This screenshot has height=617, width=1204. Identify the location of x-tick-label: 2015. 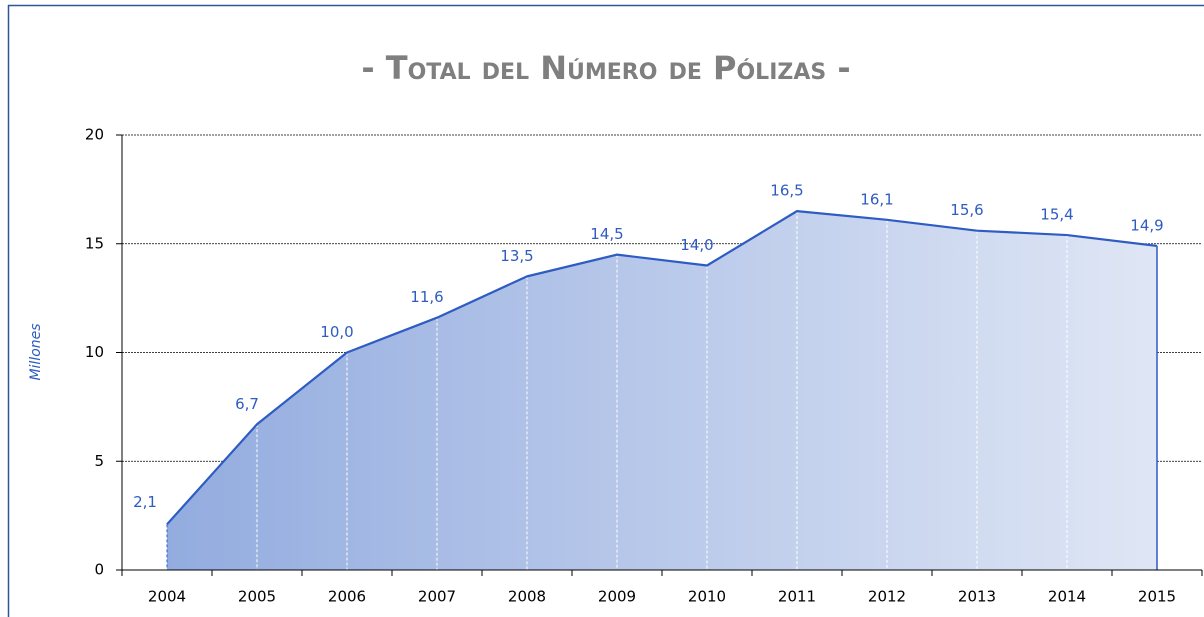
(1157, 597).